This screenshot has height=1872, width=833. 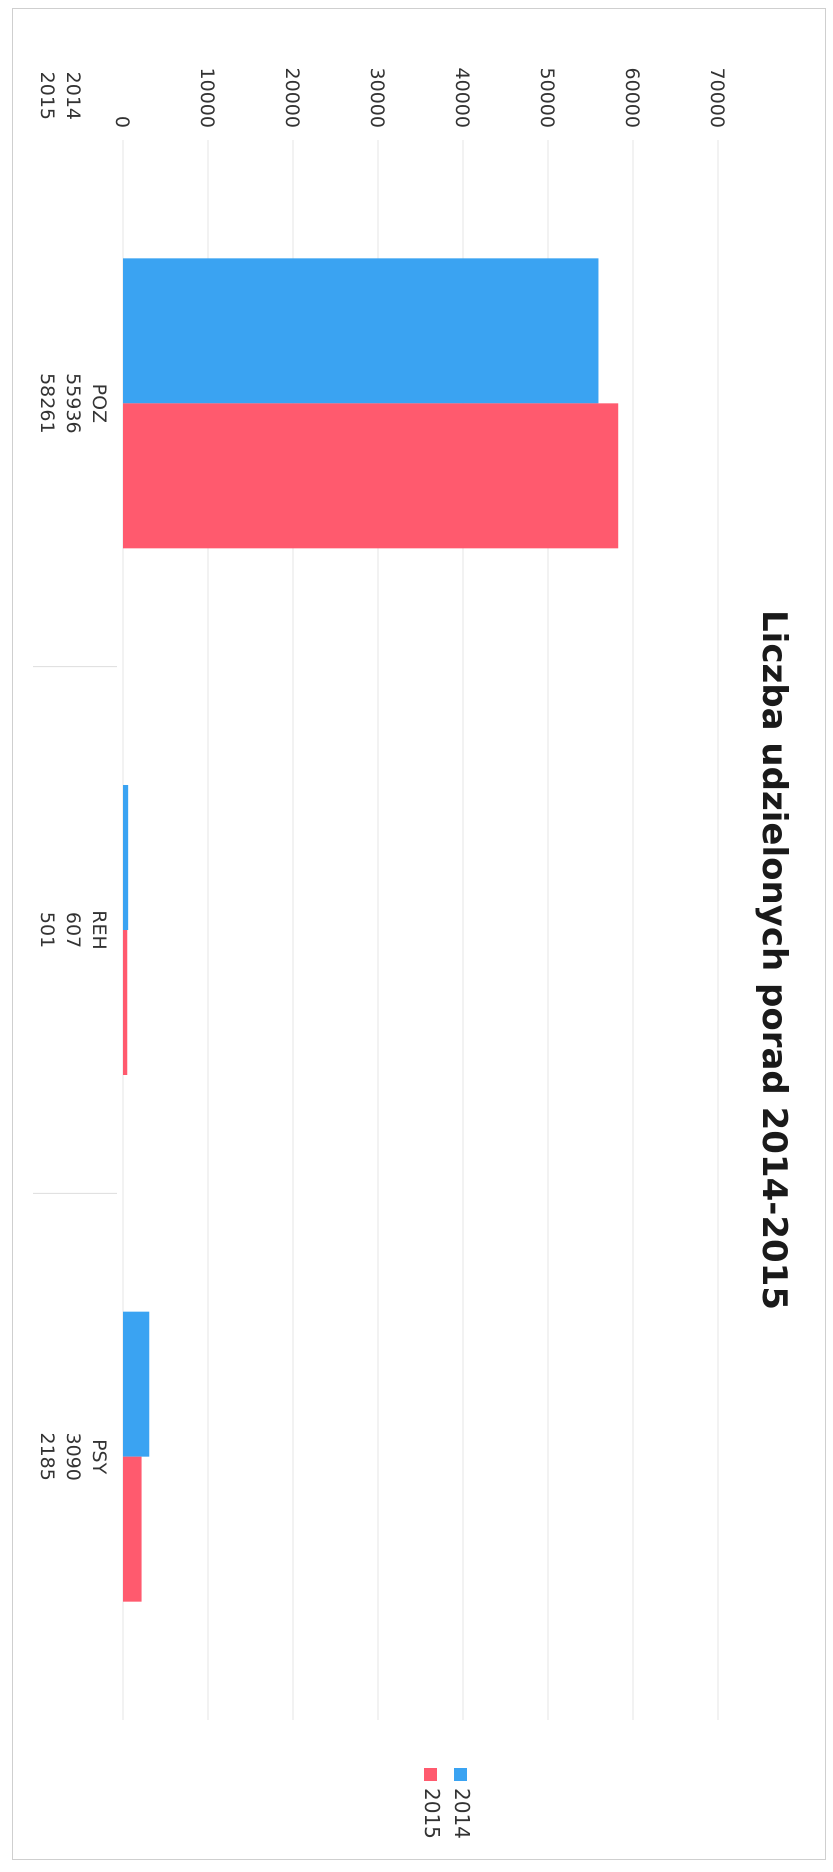 I want to click on category-label: REH, so click(x=99, y=930).